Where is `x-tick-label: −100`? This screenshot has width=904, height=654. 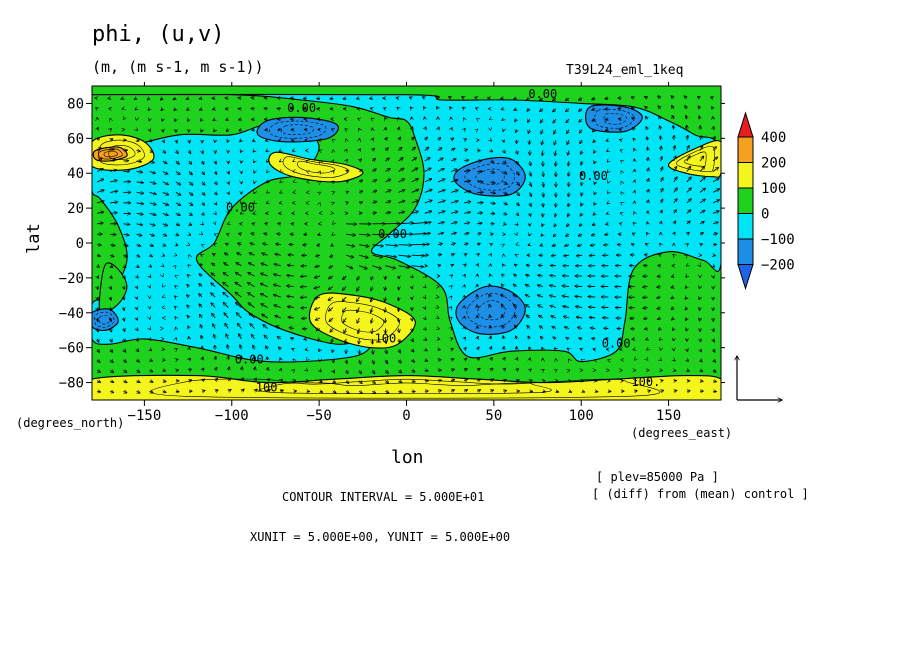 x-tick-label: −100 is located at coordinates (232, 416).